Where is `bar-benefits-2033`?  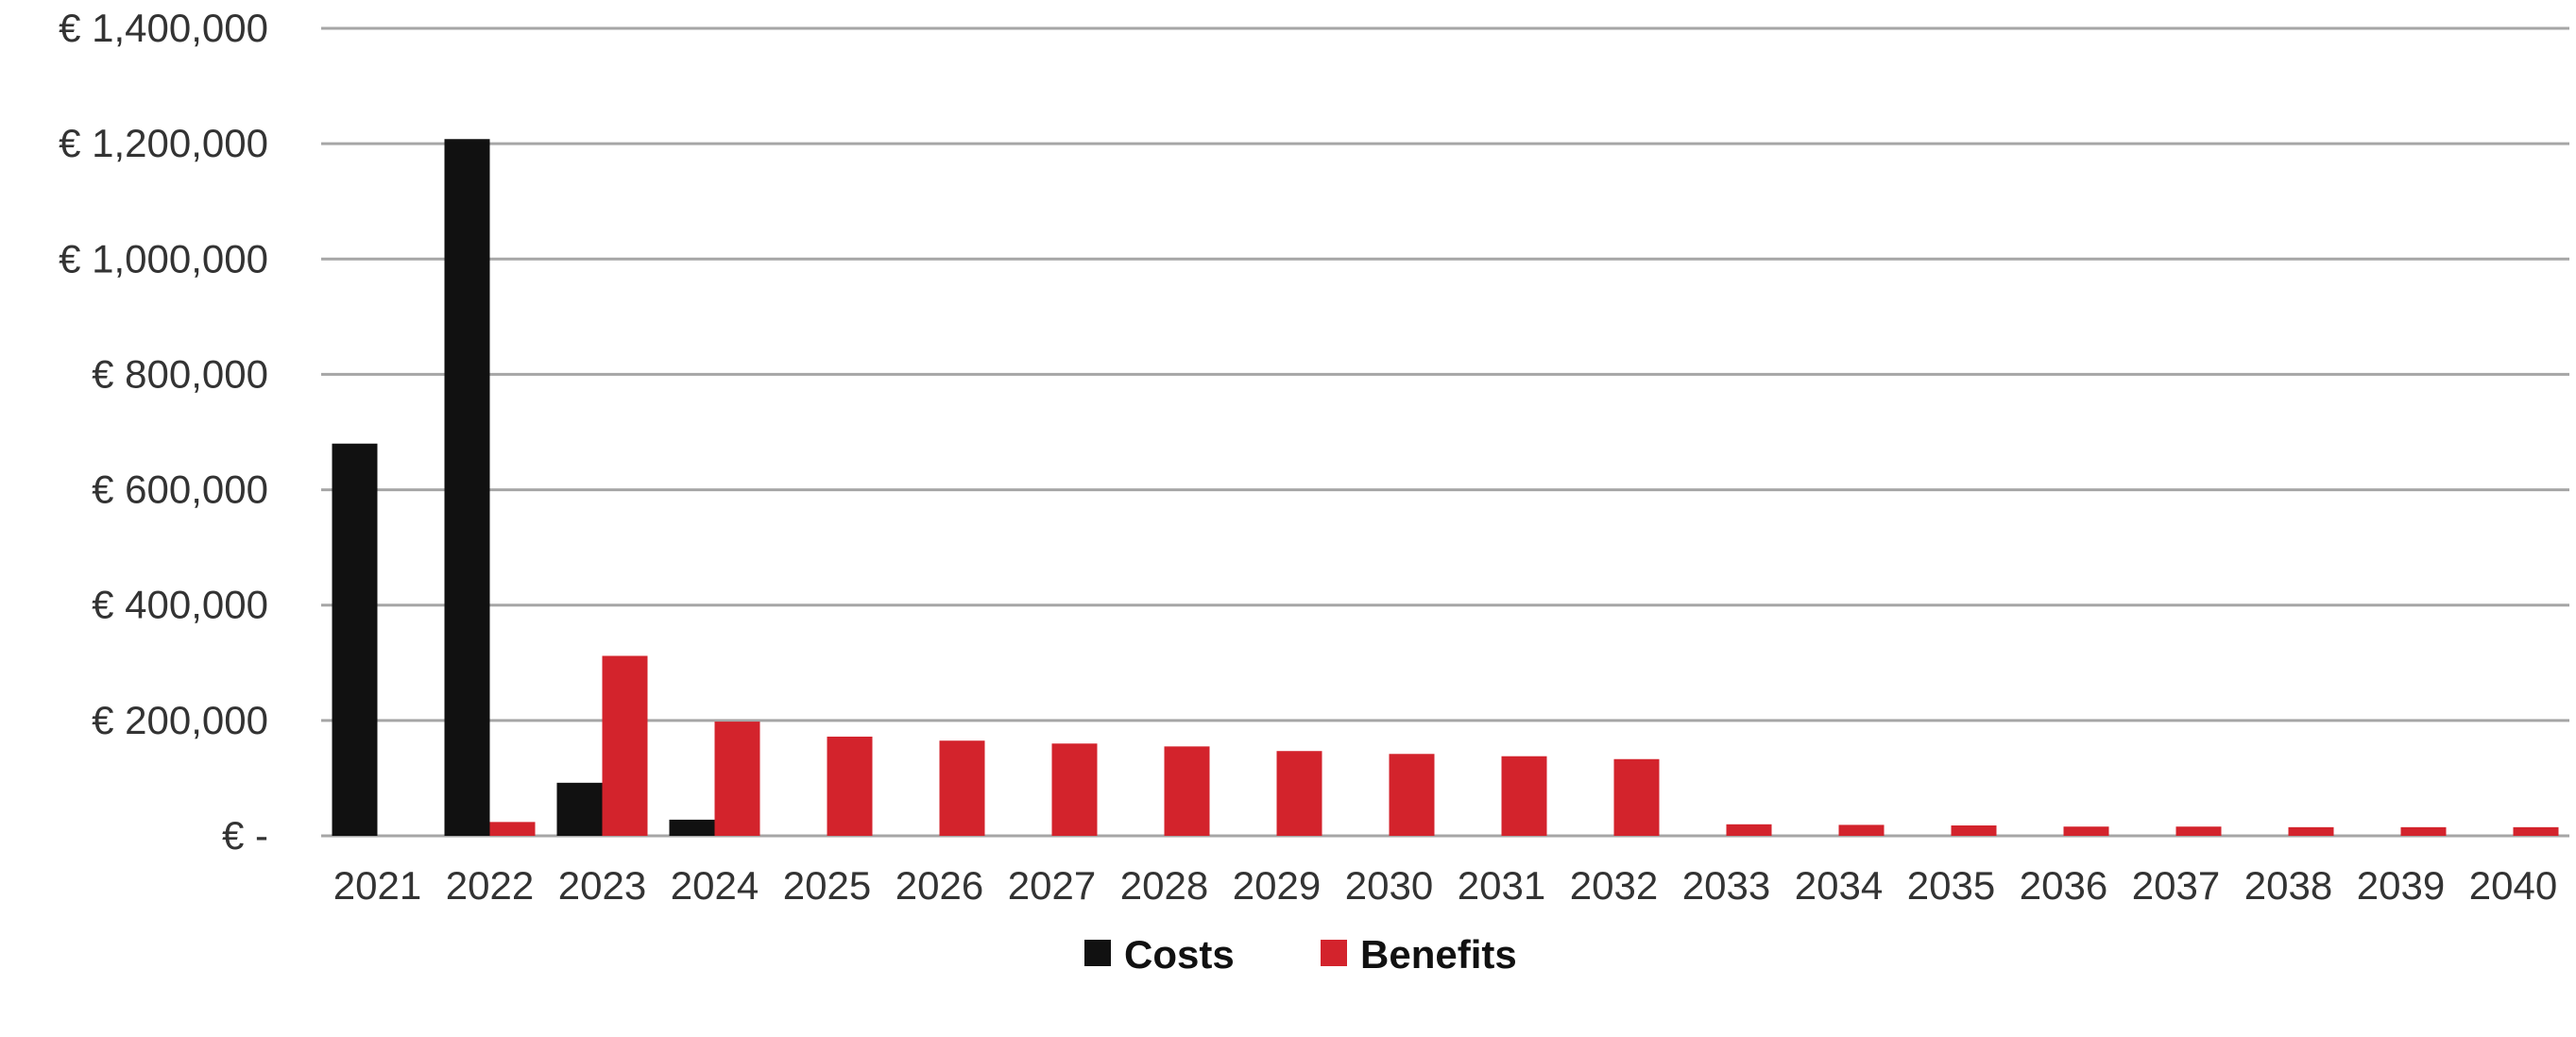 bar-benefits-2033 is located at coordinates (1749, 830).